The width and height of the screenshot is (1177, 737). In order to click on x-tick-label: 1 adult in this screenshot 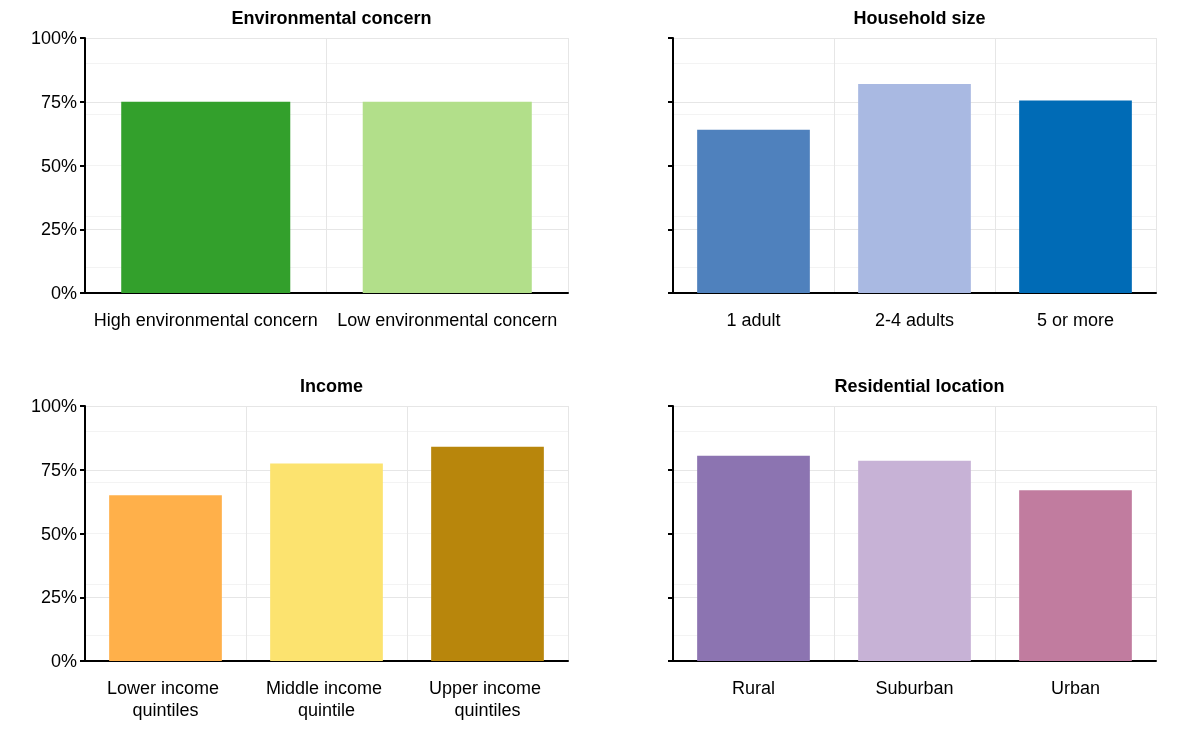, I will do `click(753, 320)`.